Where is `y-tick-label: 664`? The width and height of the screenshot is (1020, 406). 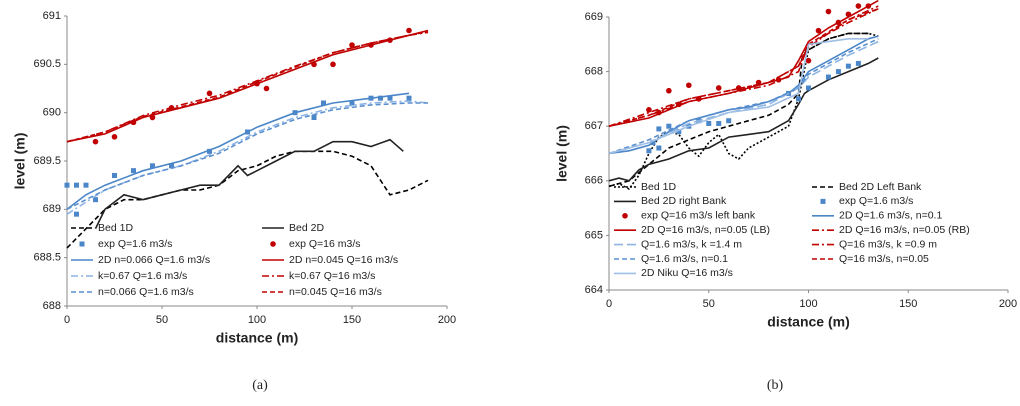 y-tick-label: 664 is located at coordinates (594, 290).